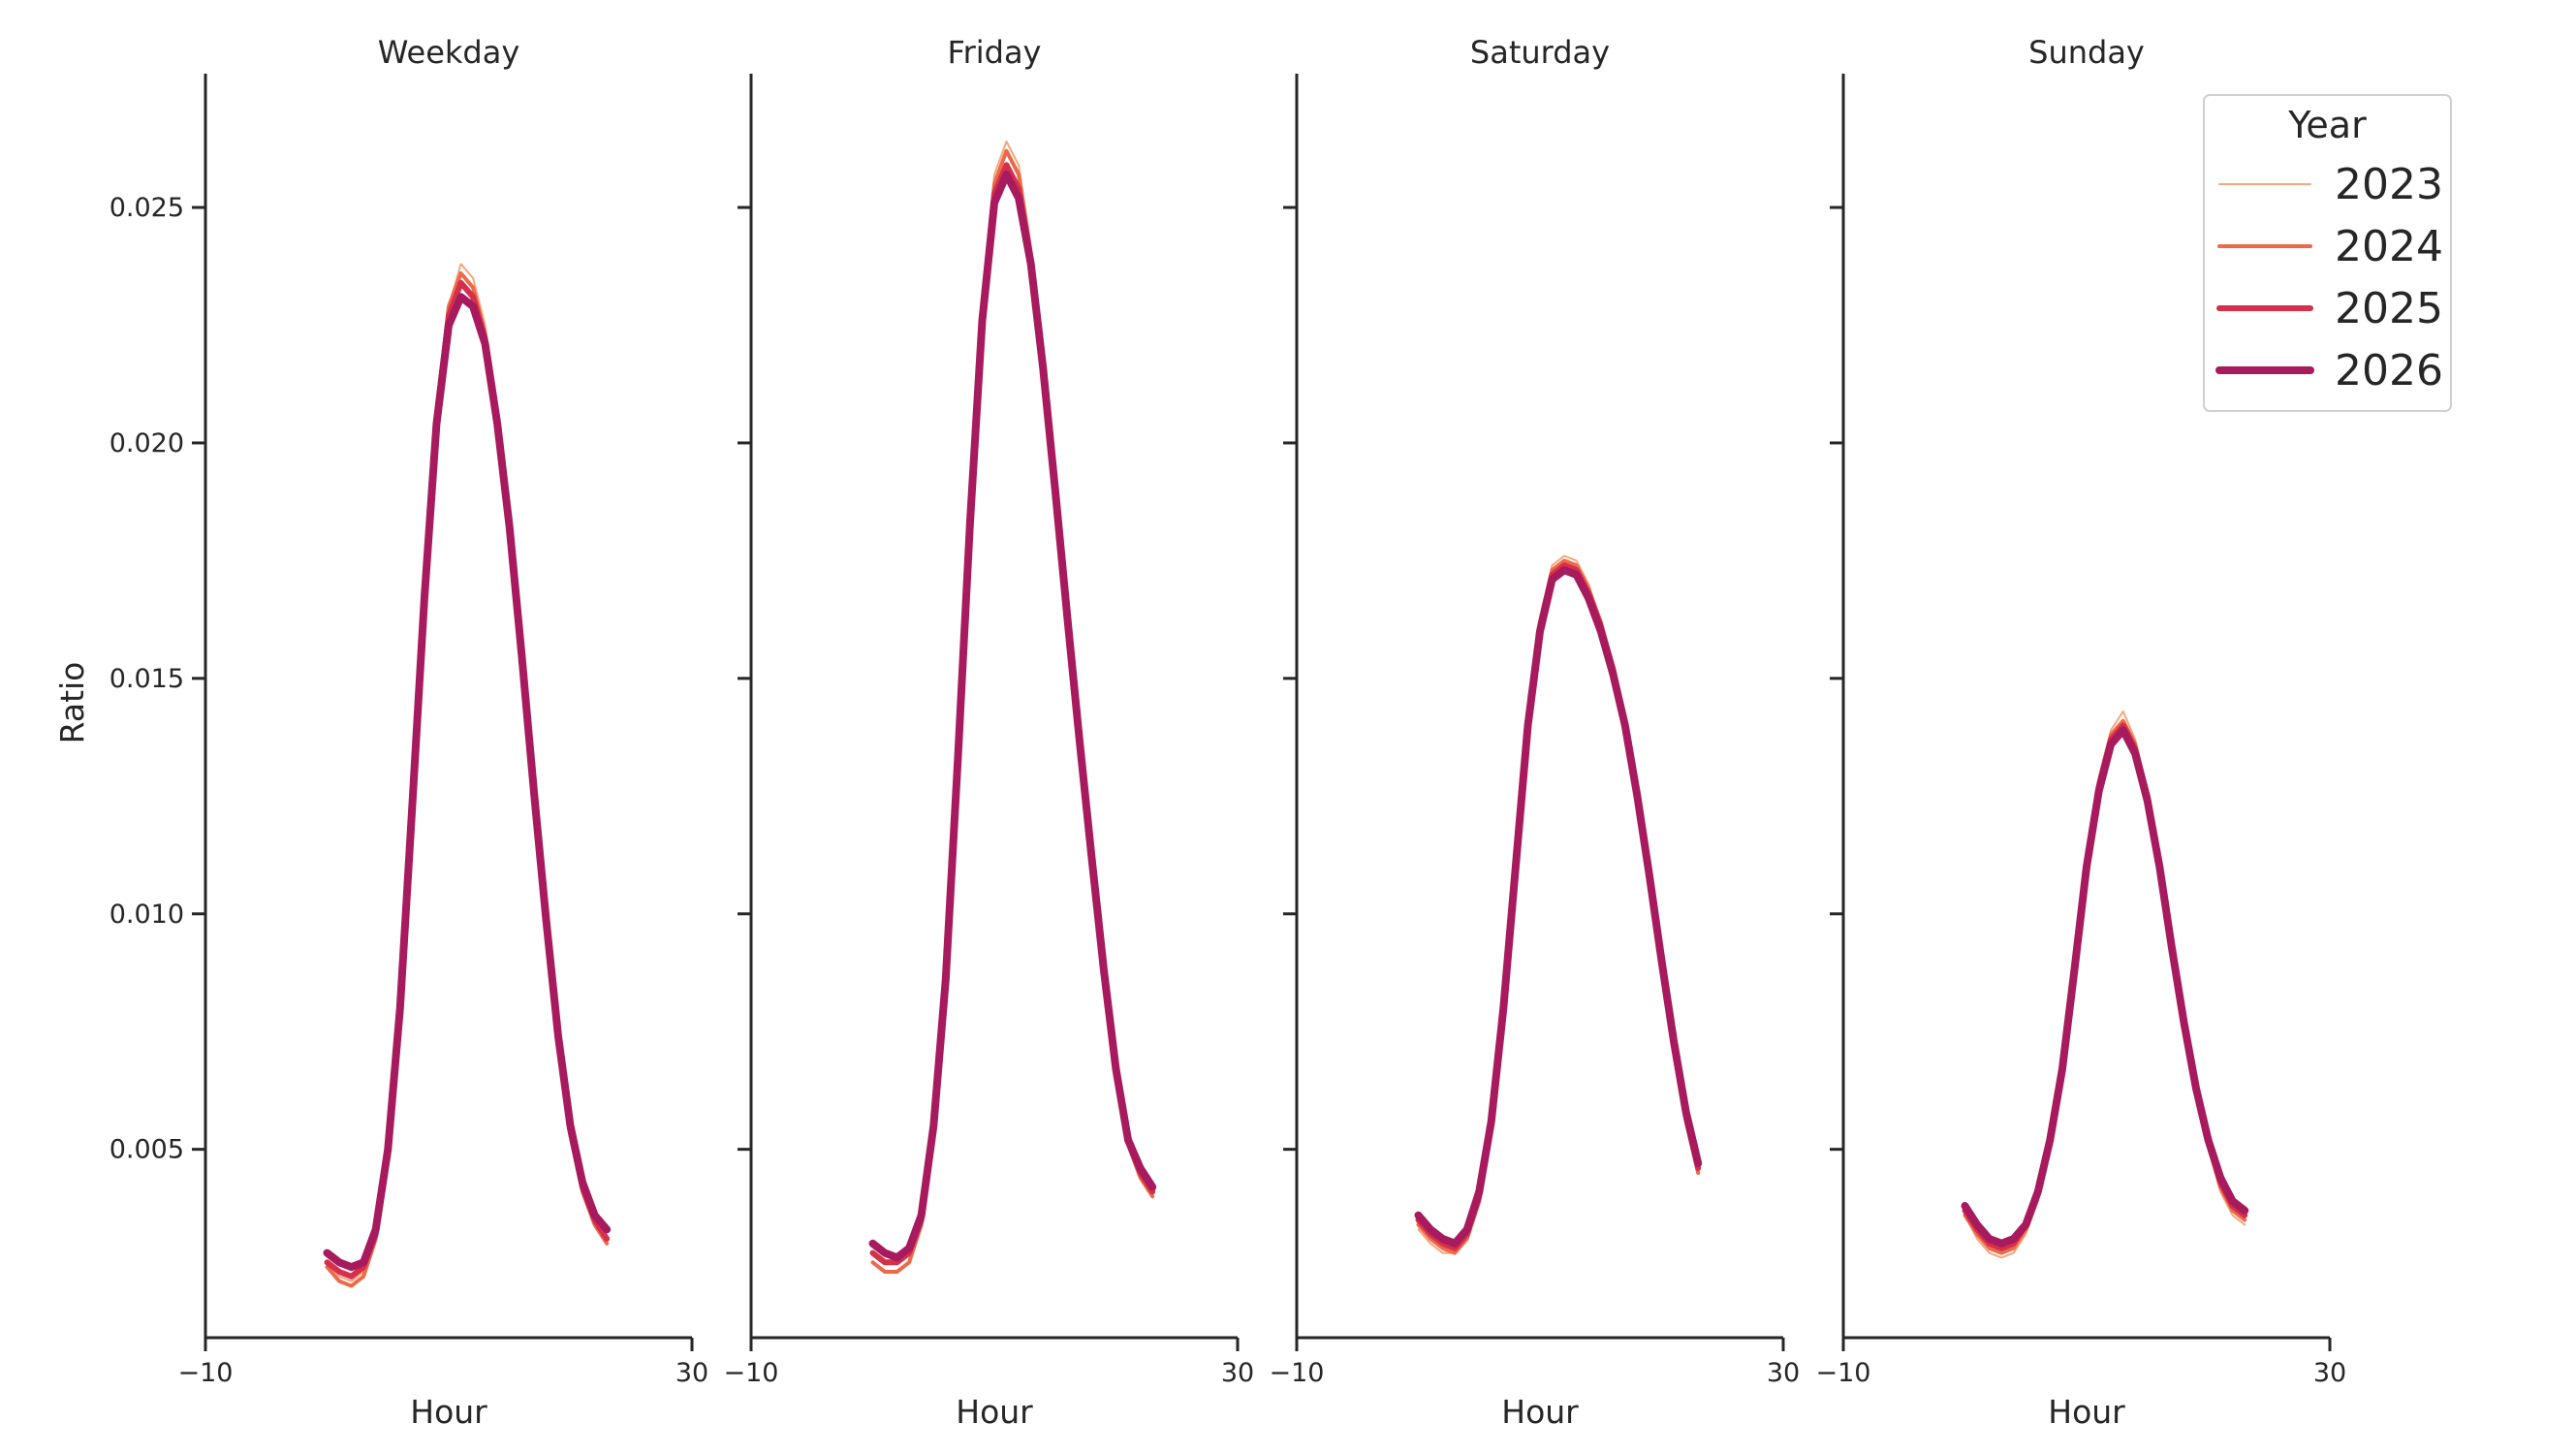  Describe the element at coordinates (147, 1150) in the screenshot. I see `y-tick-label: 0.005` at that location.